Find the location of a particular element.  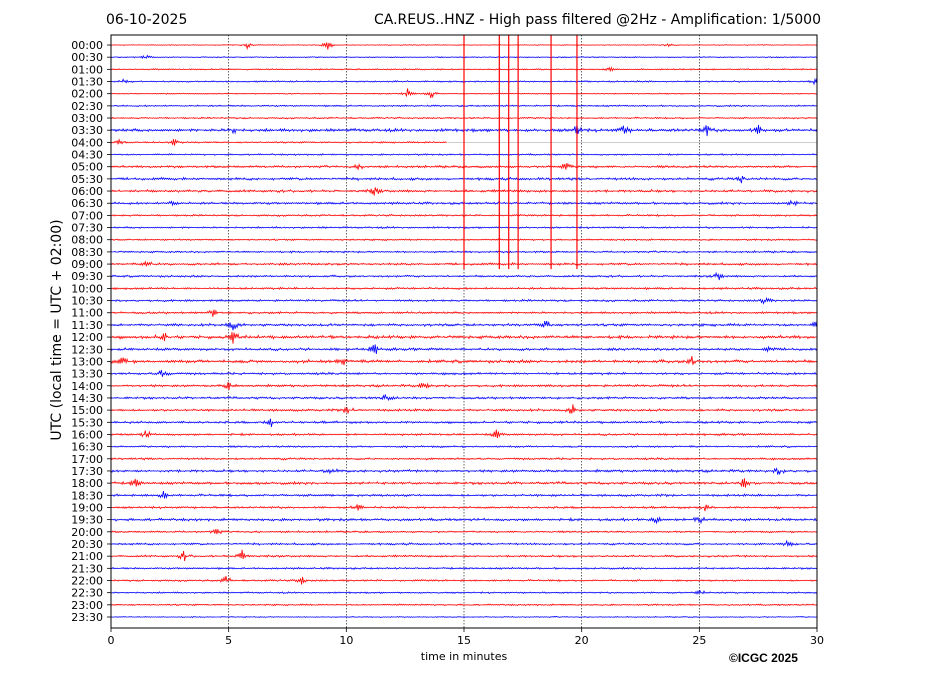

y-tick-label: 10:00 is located at coordinates (87, 288).